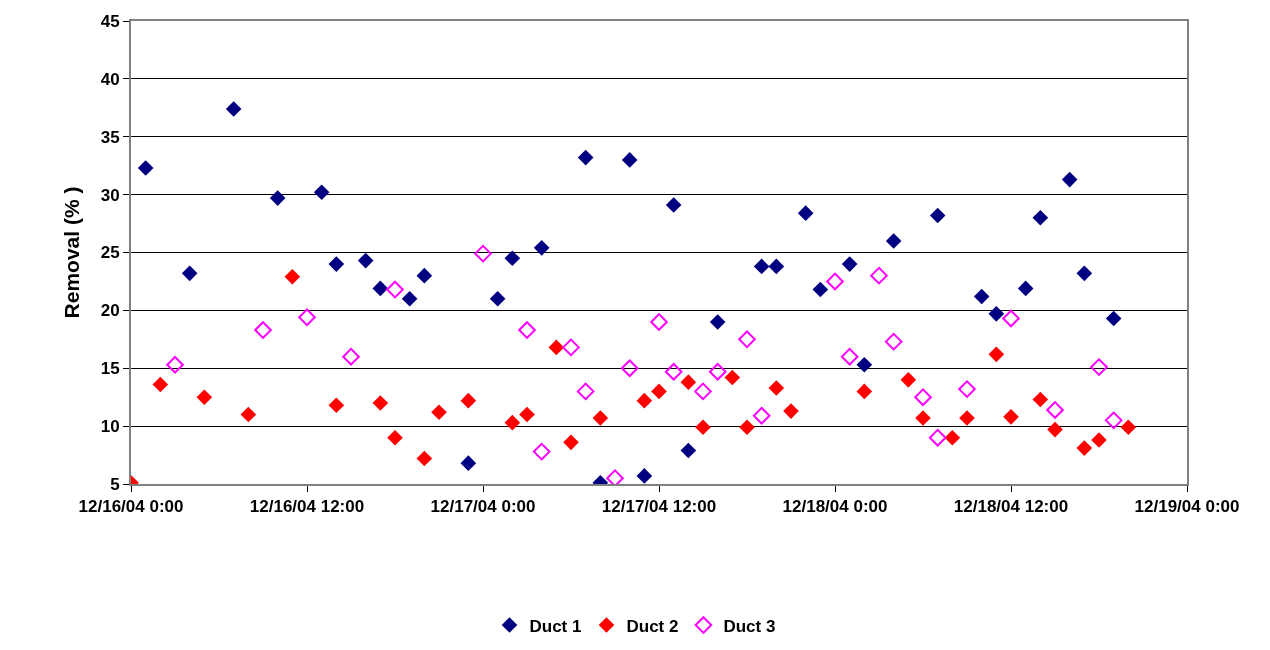  I want to click on y-axis-title: Removal (% ), so click(72, 252).